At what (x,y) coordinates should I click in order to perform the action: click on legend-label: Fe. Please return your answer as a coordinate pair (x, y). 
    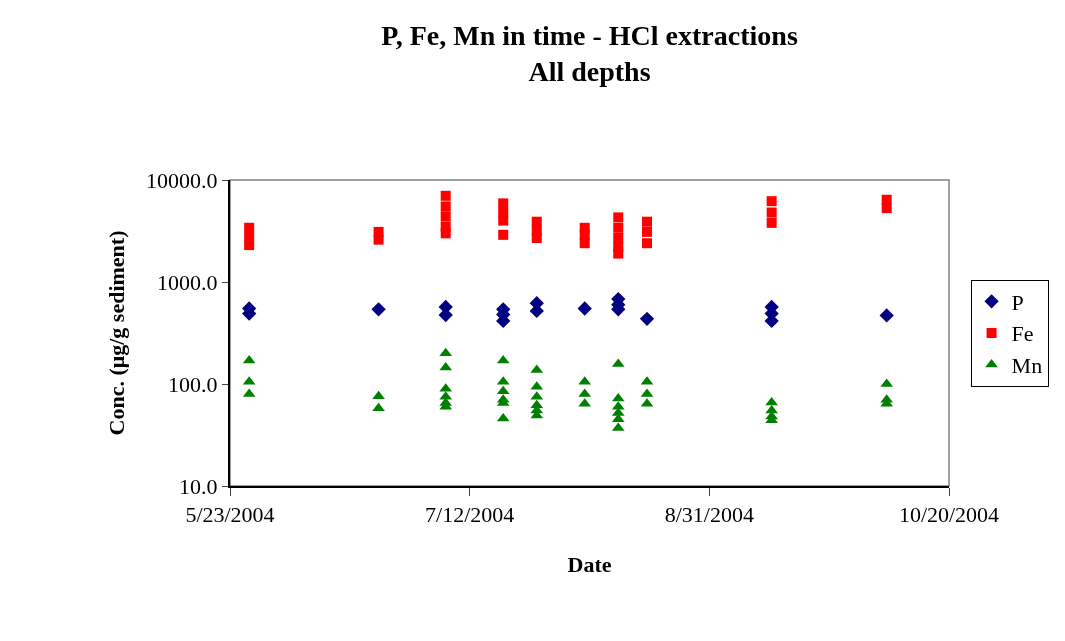
    Looking at the image, I should click on (1022, 334).